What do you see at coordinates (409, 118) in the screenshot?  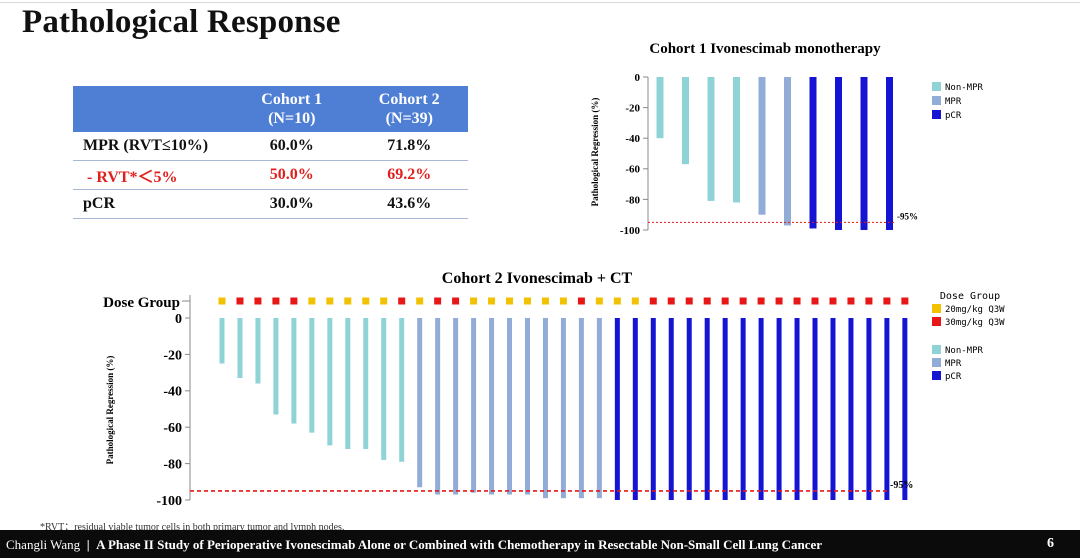 I see `header-line2: (N=39)` at bounding box center [409, 118].